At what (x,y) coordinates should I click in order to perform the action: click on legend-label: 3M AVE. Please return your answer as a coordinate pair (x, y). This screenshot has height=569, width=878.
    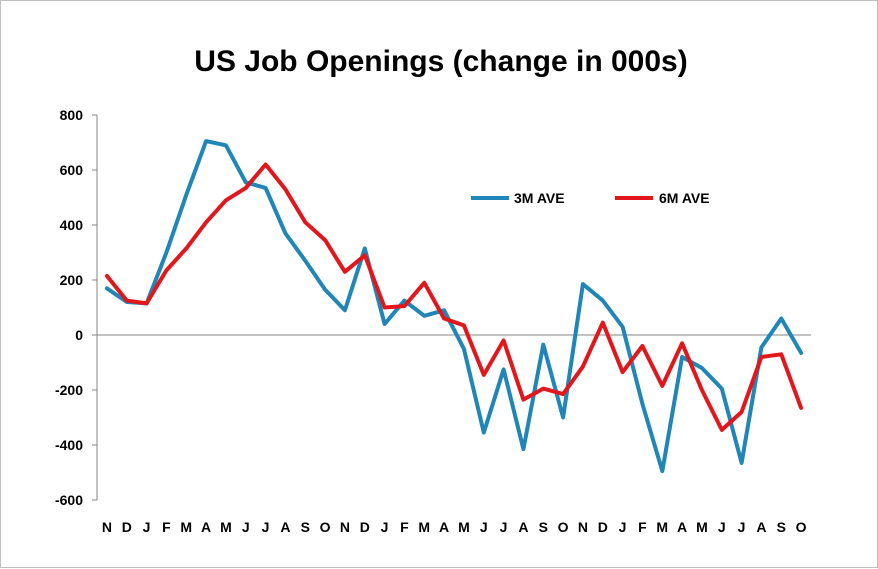
    Looking at the image, I should click on (539, 198).